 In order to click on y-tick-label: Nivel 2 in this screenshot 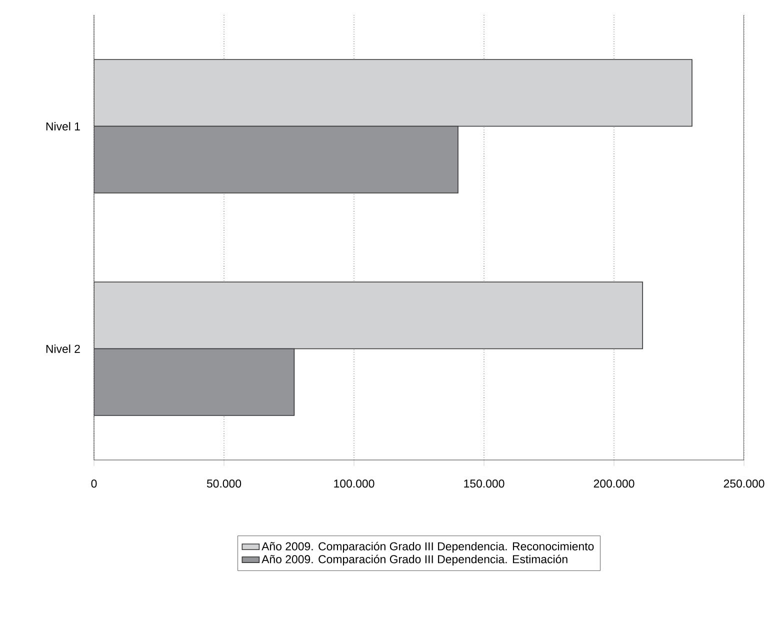, I will do `click(63, 348)`.